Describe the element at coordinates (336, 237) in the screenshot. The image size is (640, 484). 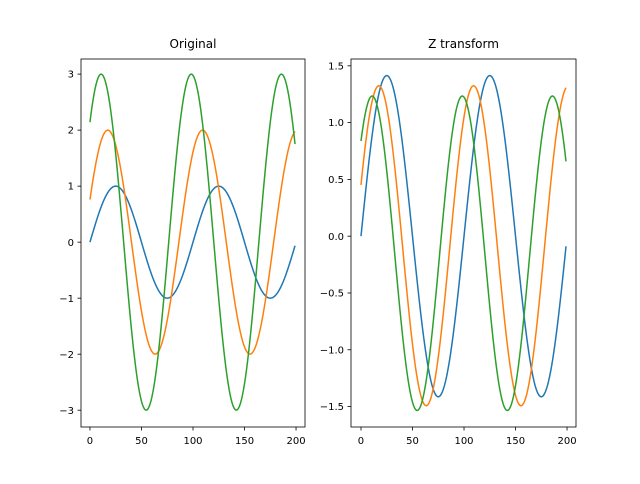
I see `y-tick-label: 0.0` at that location.